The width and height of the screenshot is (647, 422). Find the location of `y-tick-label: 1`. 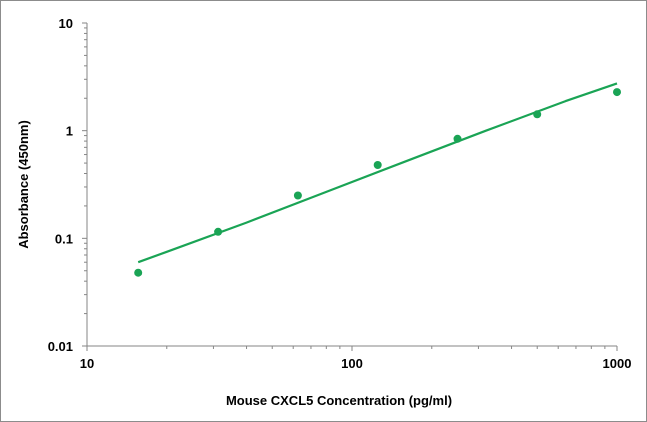

y-tick-label: 1 is located at coordinates (69, 131).